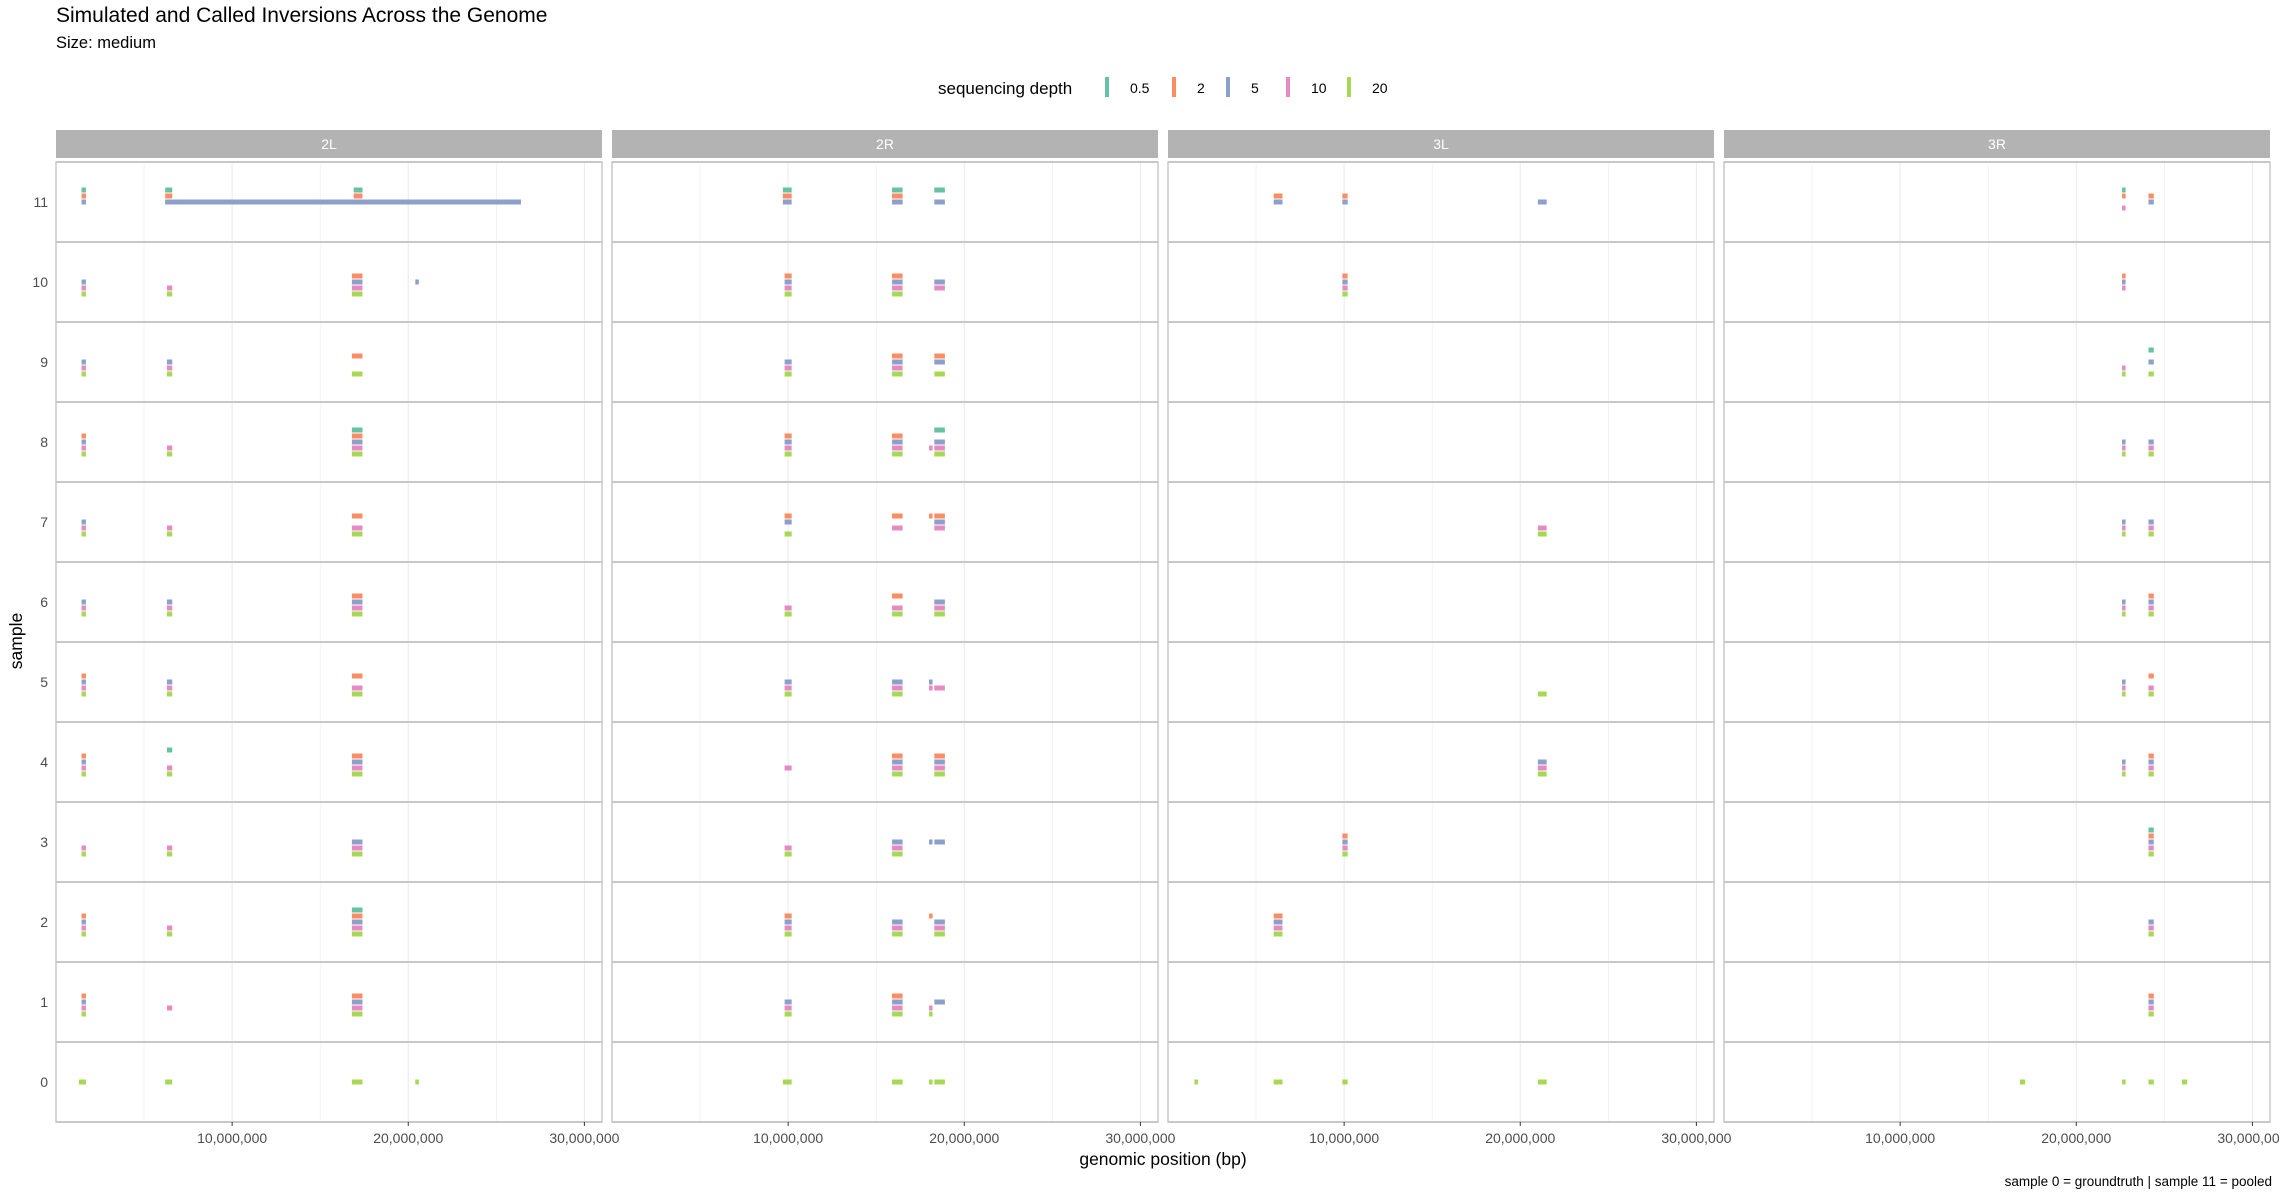 The height and width of the screenshot is (1200, 2280). Describe the element at coordinates (584, 1138) in the screenshot. I see `x-tick-label: 30,000,000` at that location.